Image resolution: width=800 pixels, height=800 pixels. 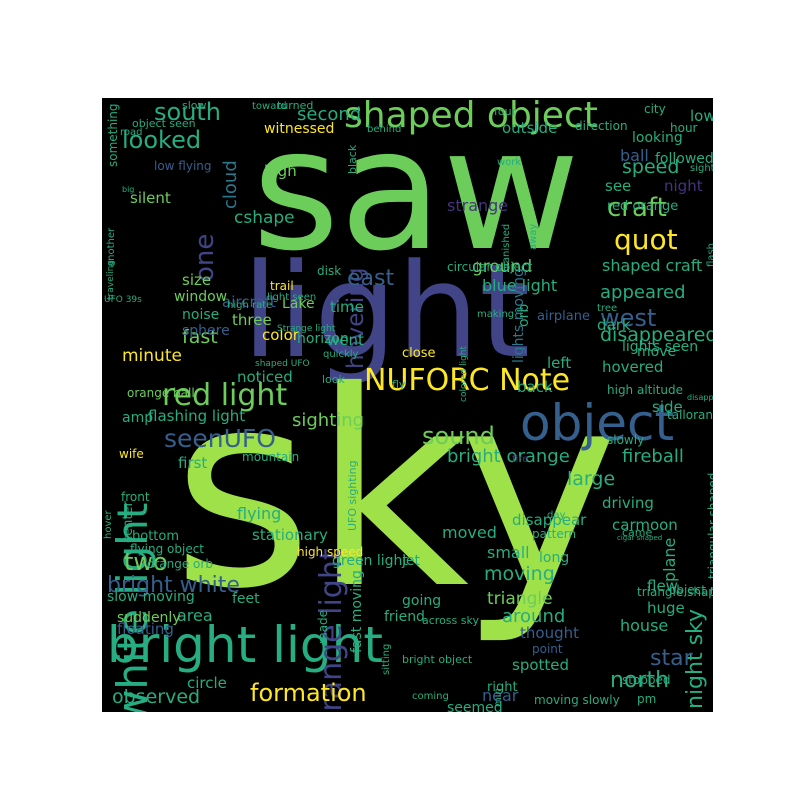 I want to click on word: min, so click(x=498, y=697).